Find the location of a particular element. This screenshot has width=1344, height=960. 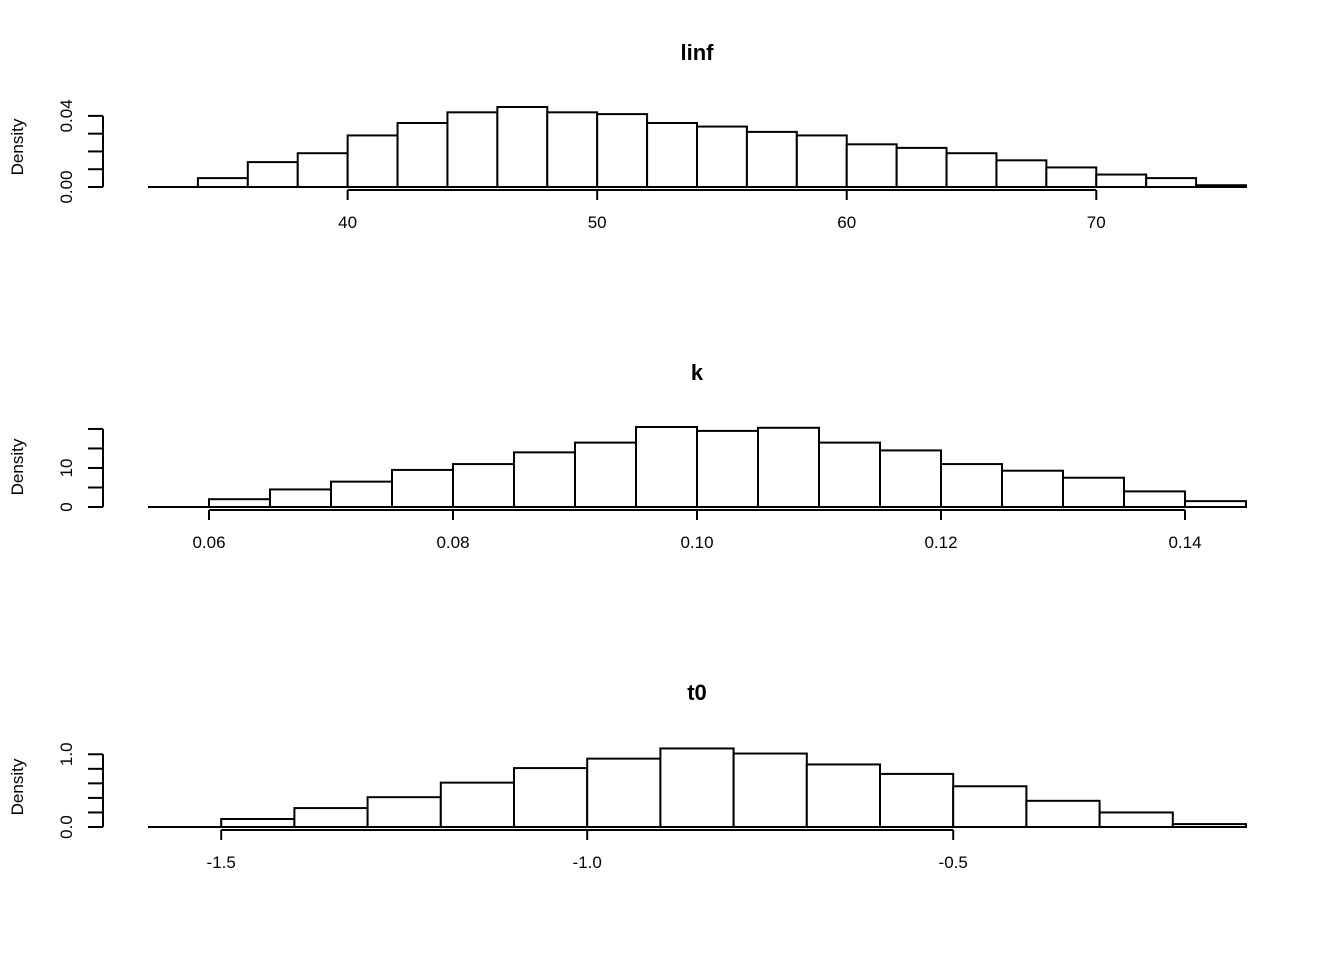

y-tick-label: 0.0 is located at coordinates (66, 827).